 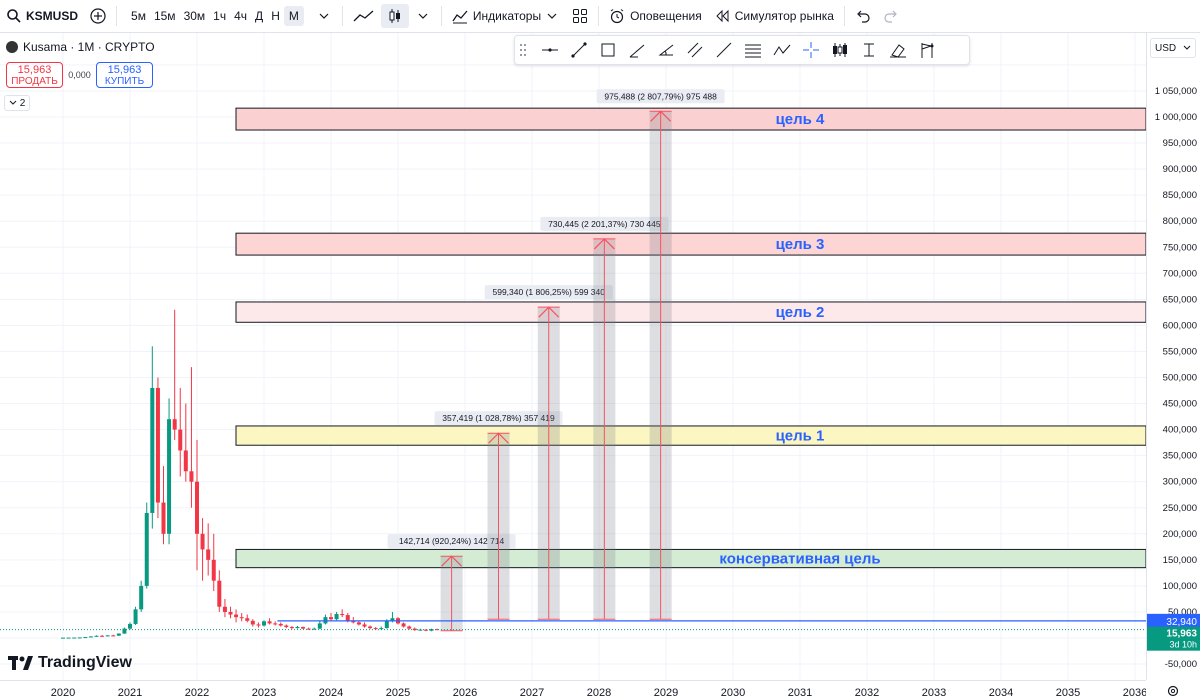 I want to click on line-chart-icon, so click(x=363, y=16).